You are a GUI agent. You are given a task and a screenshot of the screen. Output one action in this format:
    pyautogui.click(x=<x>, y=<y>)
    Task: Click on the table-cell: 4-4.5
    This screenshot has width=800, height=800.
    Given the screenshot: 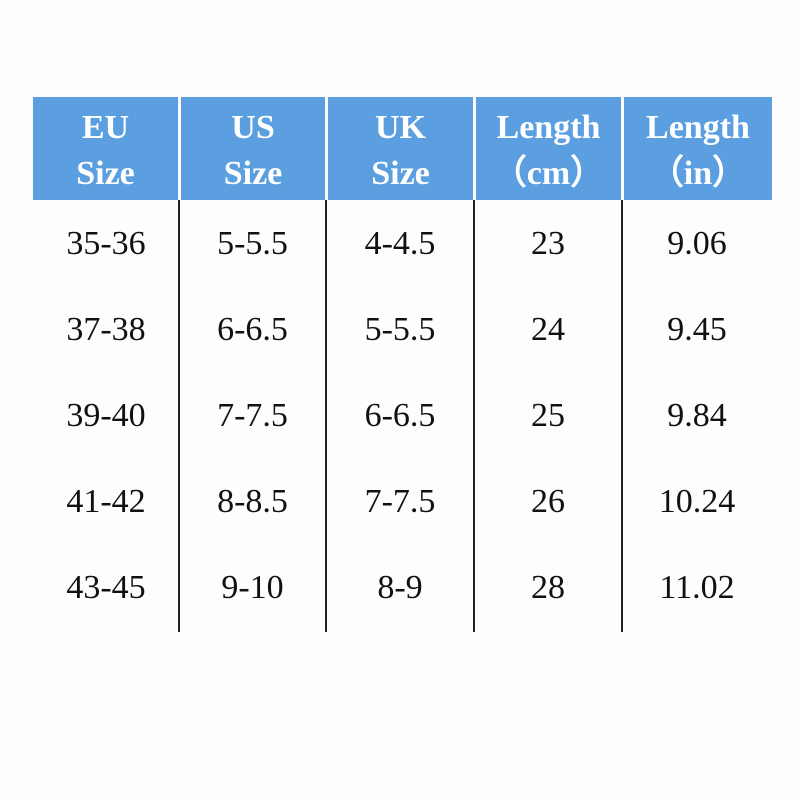 What is the action you would take?
    pyautogui.click(x=400, y=243)
    